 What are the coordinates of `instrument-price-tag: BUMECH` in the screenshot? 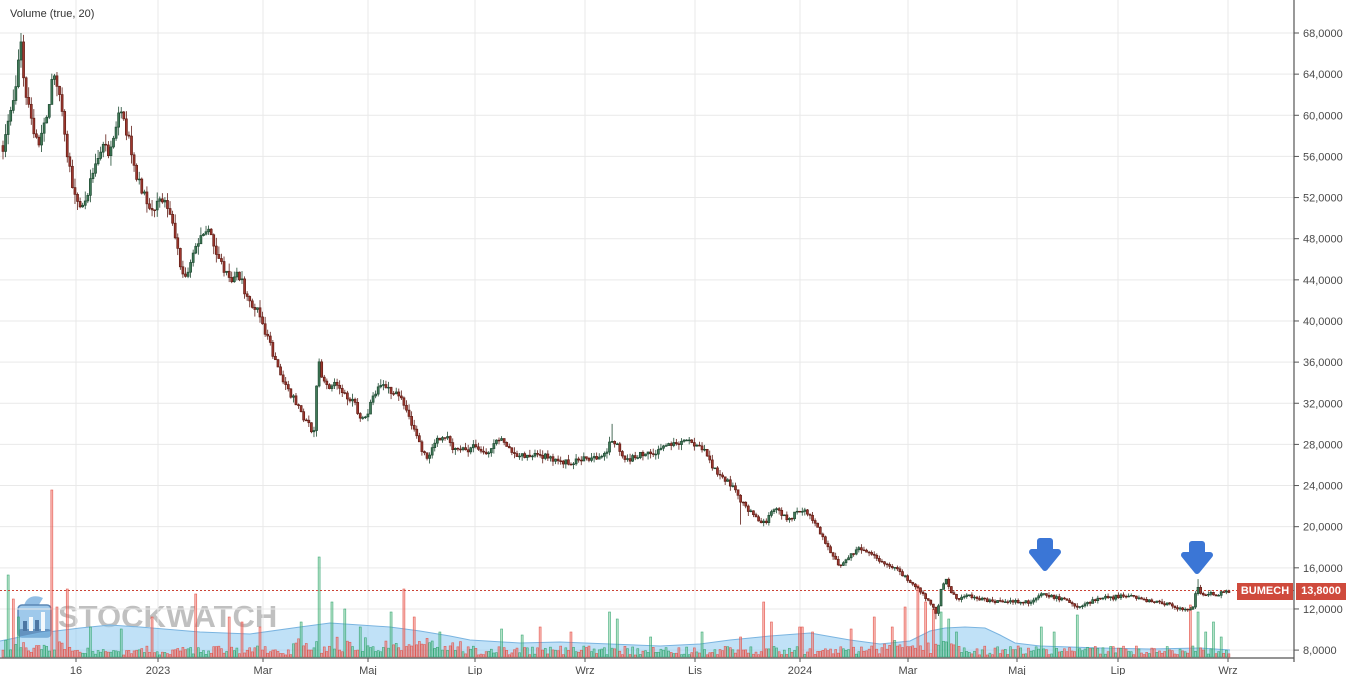 It's located at (1265, 591).